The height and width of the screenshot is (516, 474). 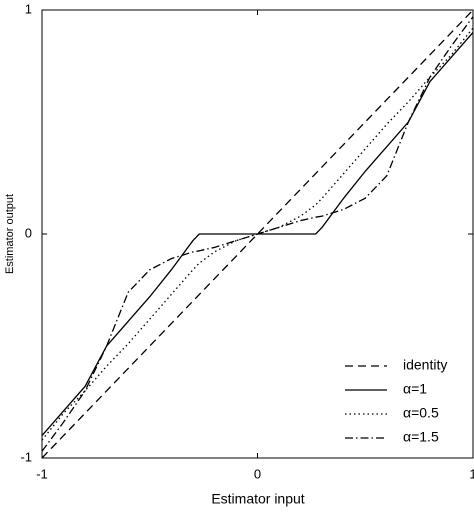 I want to click on legend-label: α=1.5, so click(x=421, y=437).